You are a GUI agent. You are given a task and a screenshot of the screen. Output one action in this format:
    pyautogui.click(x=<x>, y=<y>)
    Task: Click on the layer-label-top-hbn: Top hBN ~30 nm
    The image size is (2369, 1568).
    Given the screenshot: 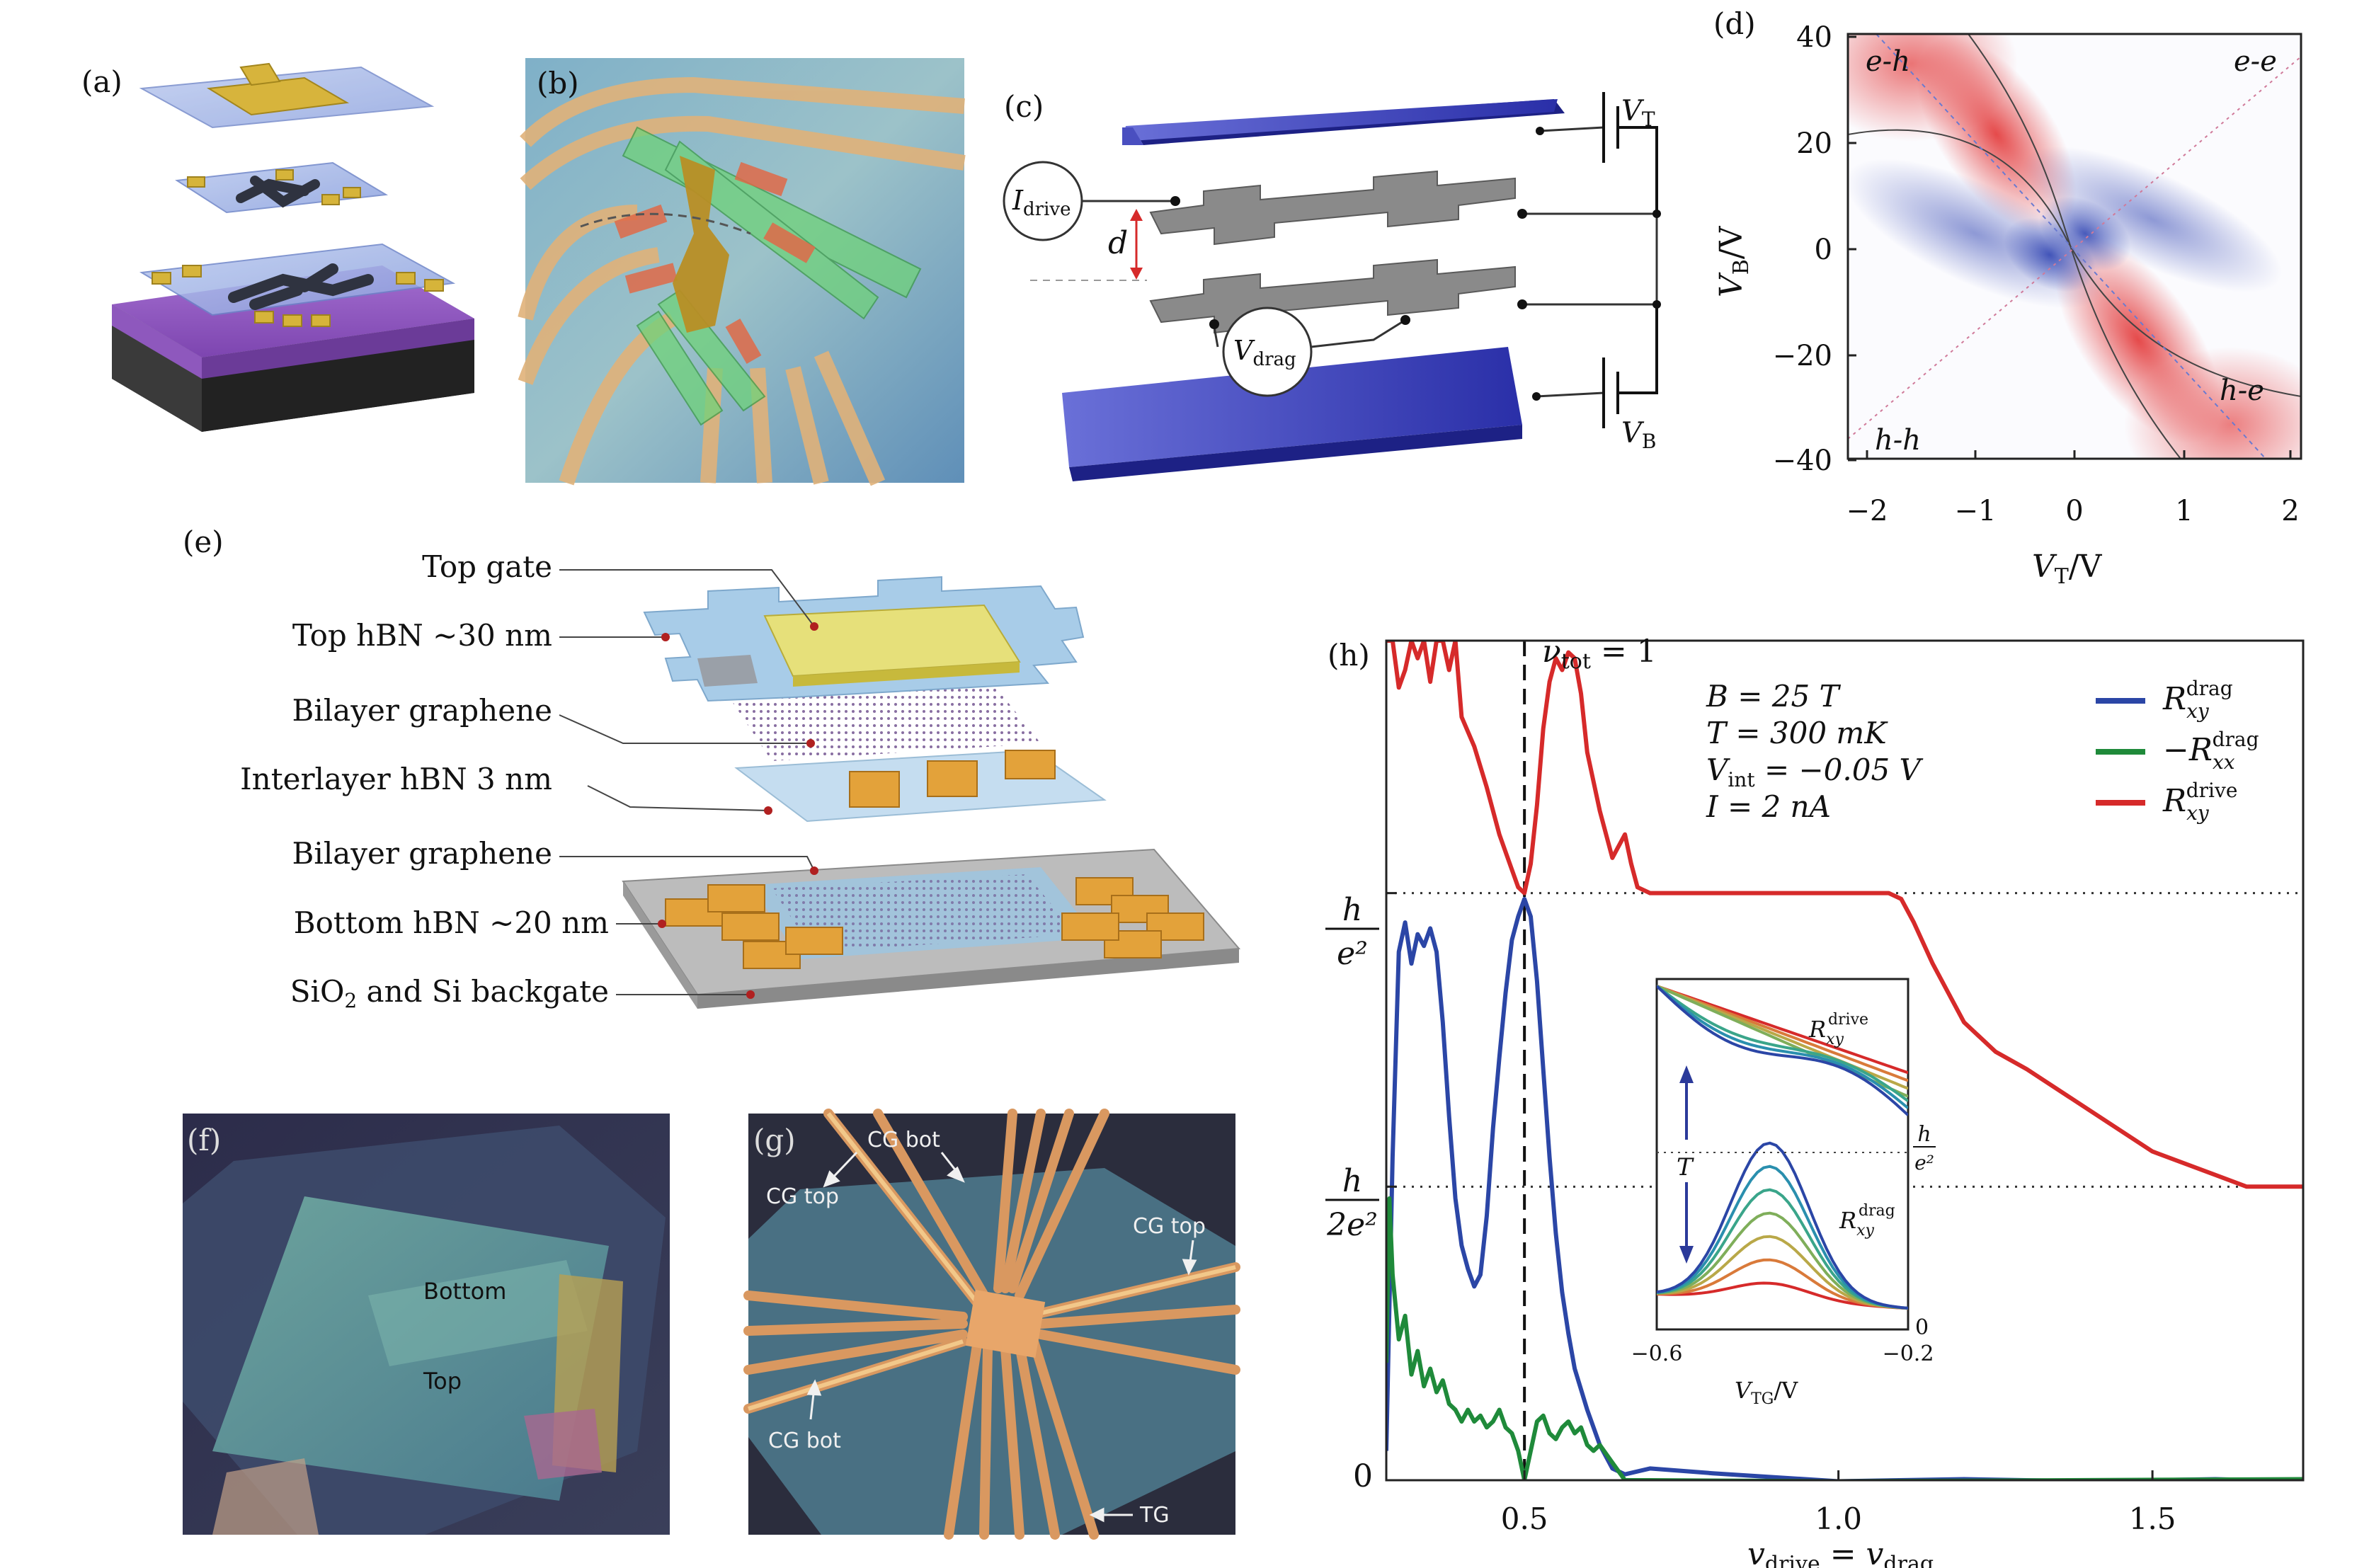 What is the action you would take?
    pyautogui.click(x=422, y=635)
    